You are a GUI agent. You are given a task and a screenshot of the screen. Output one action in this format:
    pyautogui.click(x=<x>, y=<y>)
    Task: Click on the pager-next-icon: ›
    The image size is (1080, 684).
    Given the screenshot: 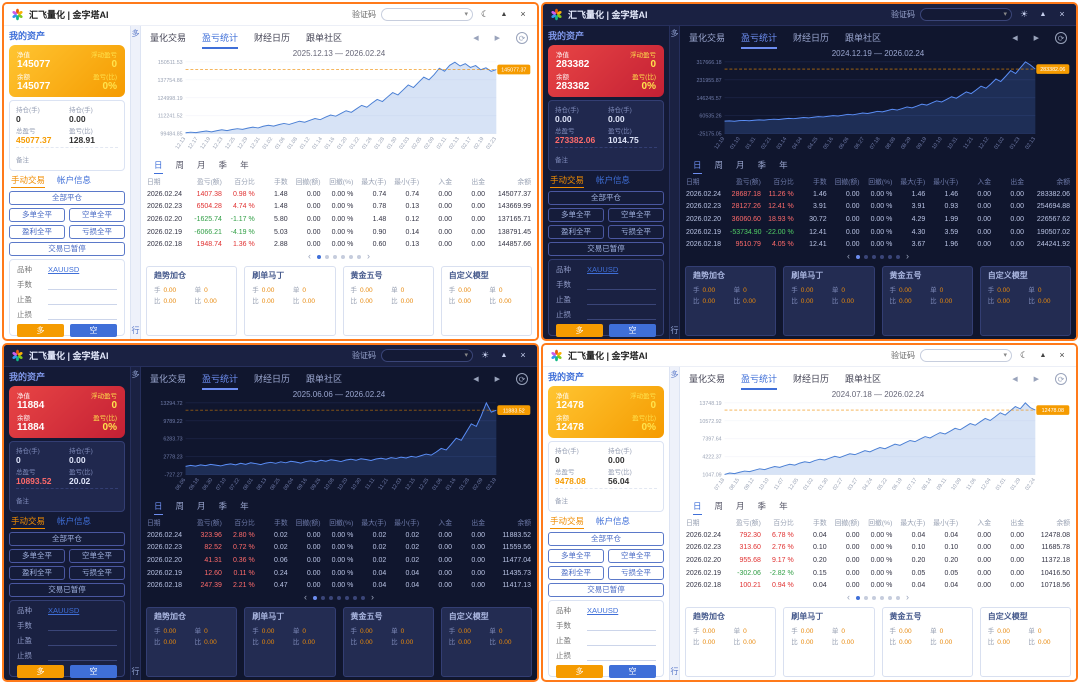 What is the action you would take?
    pyautogui.click(x=907, y=597)
    